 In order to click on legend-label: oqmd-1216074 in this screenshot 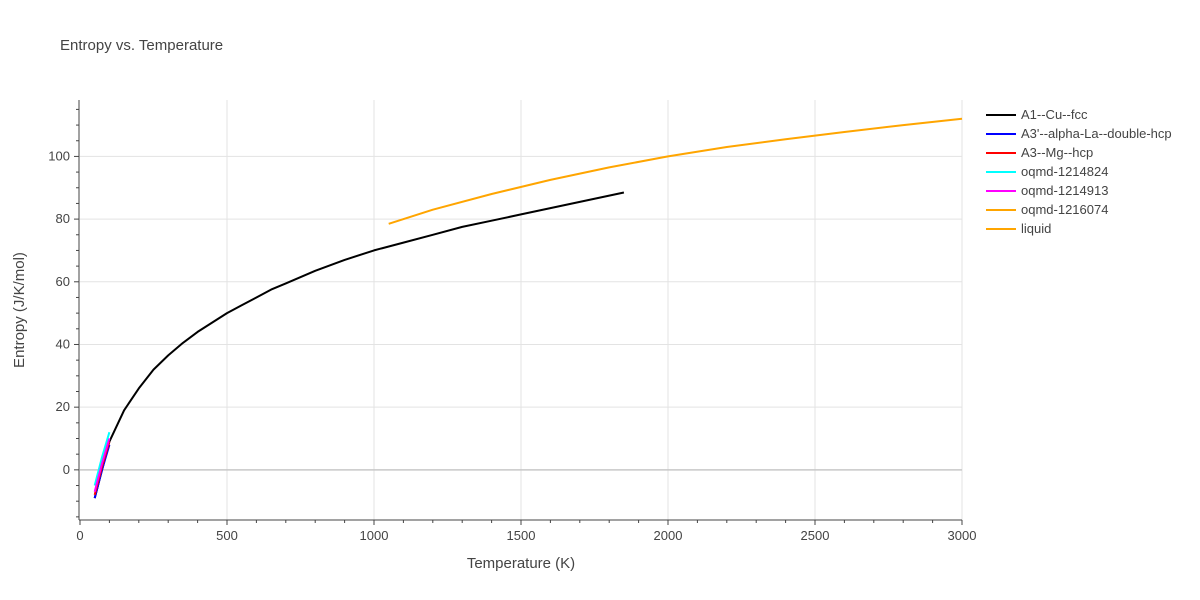, I will do `click(1064, 209)`.